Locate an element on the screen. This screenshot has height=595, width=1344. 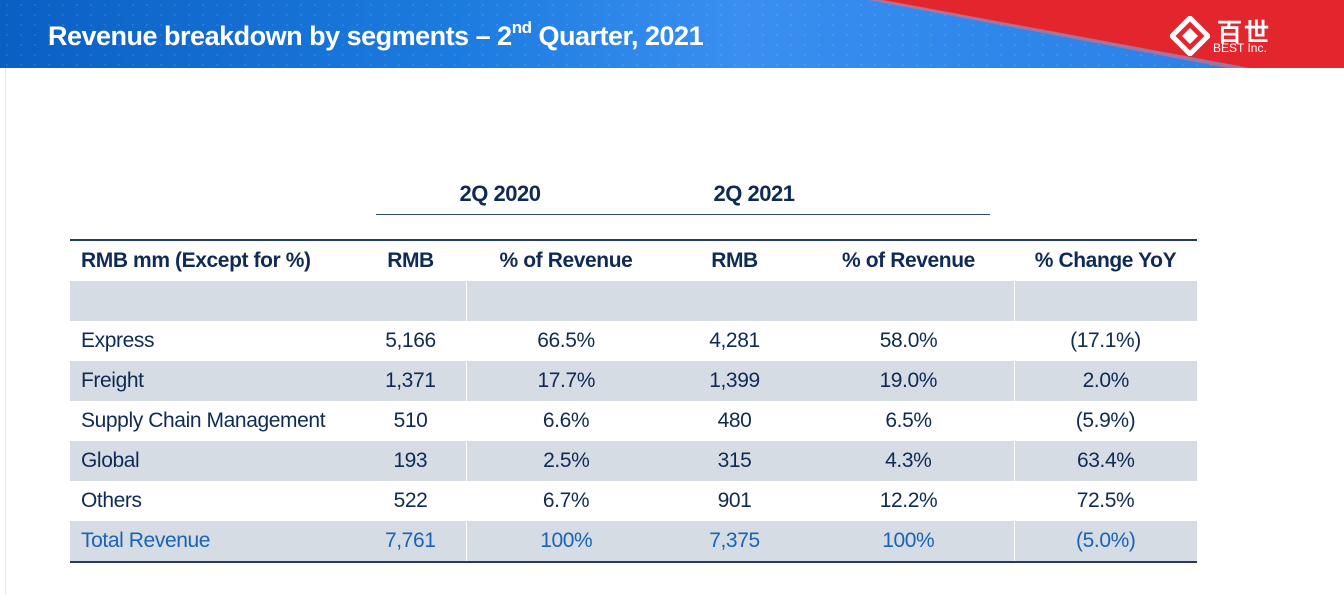
segment-name: Others is located at coordinates (111, 500).